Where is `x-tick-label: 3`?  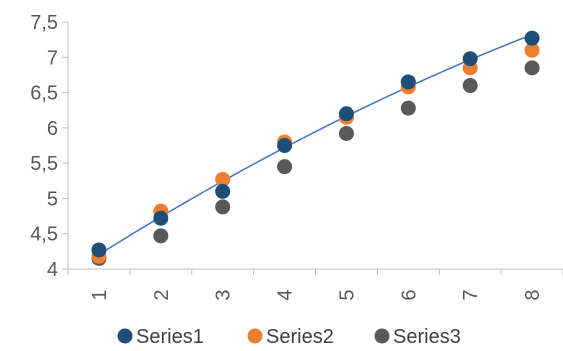
x-tick-label: 3 is located at coordinates (224, 294).